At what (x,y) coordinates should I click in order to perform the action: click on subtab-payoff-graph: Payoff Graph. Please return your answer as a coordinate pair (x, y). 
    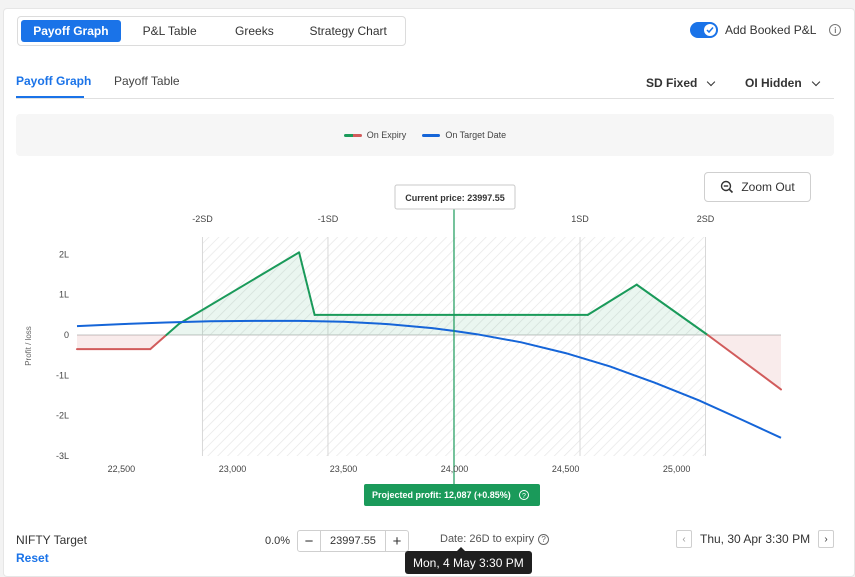
    Looking at the image, I should click on (54, 81).